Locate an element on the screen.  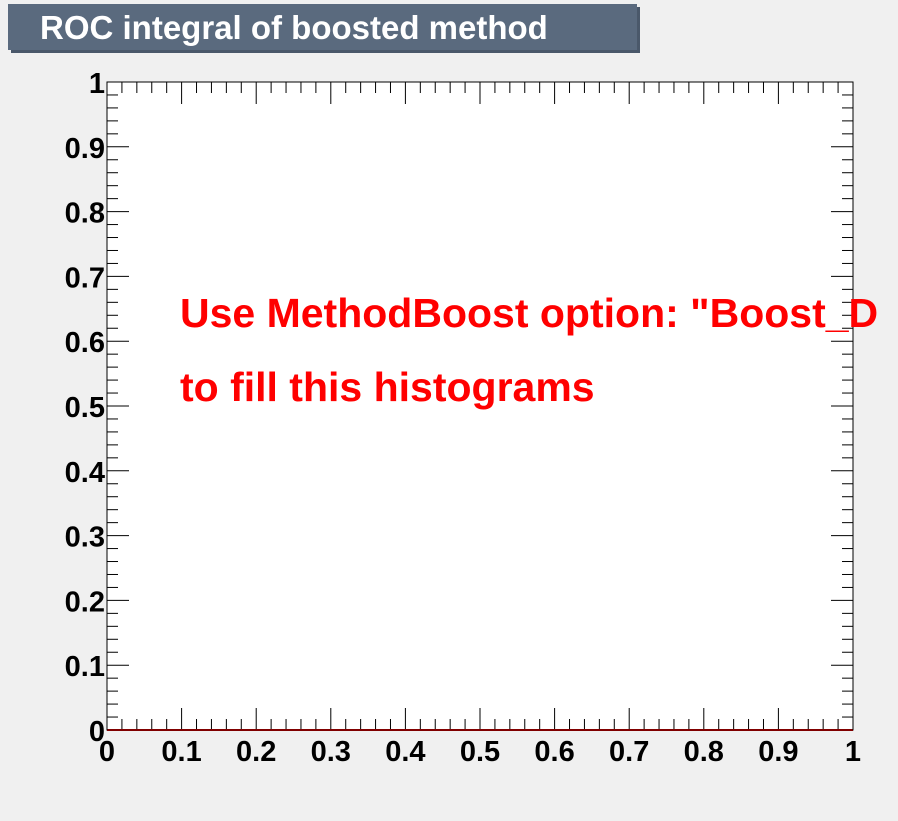
x-tick-label: 0.7 is located at coordinates (629, 752).